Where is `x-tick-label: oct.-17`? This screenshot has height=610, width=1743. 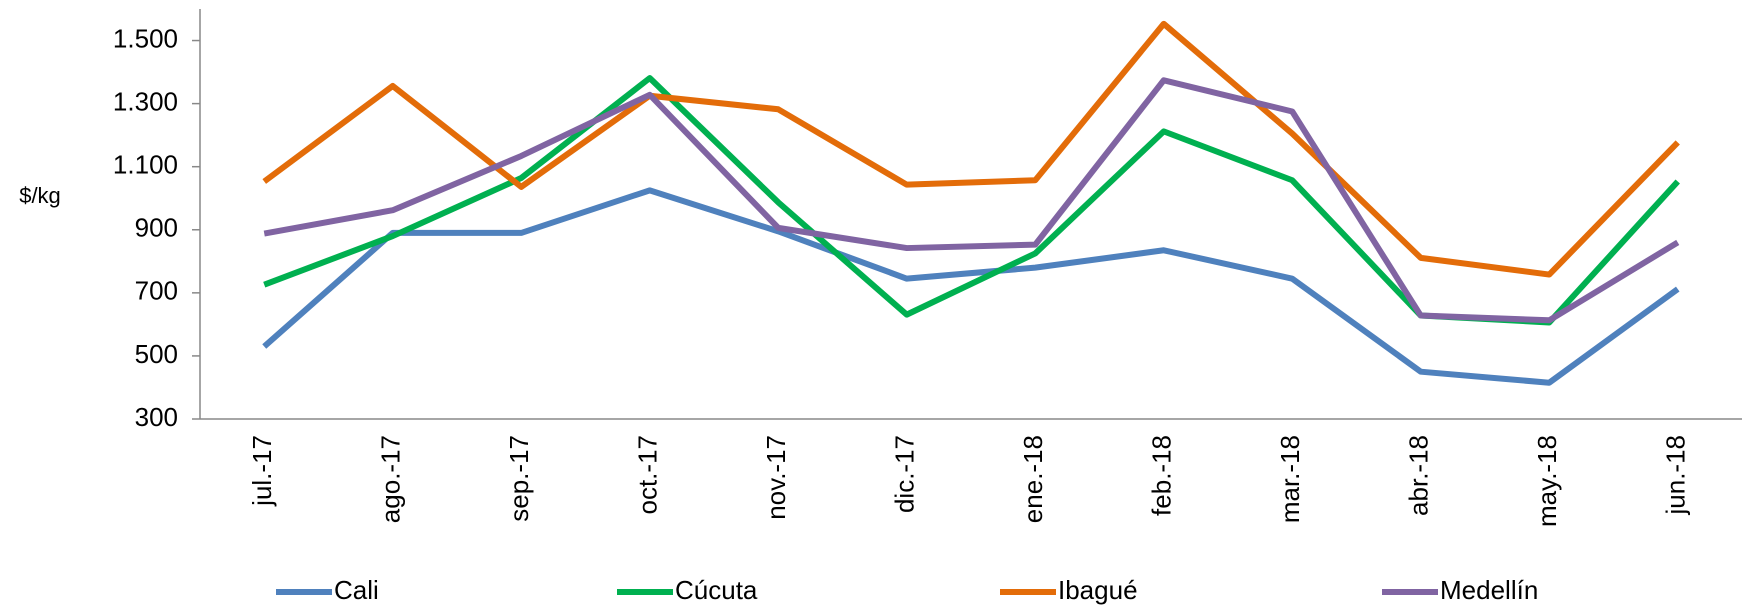
x-tick-label: oct.-17 is located at coordinates (648, 475).